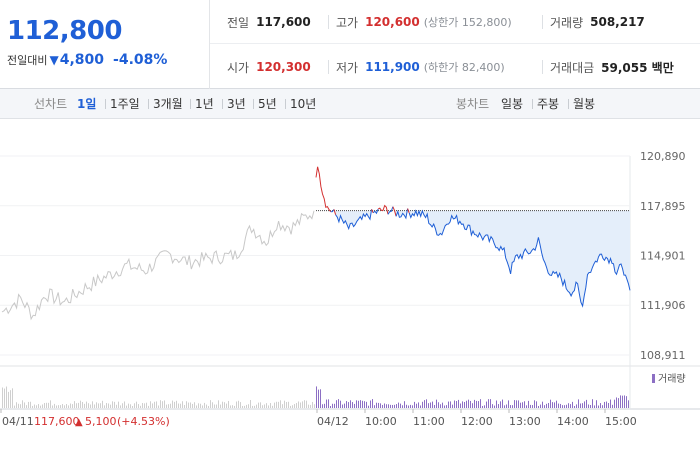 This screenshot has width=700, height=450. I want to click on x-tick-label: 04/12, so click(333, 421).